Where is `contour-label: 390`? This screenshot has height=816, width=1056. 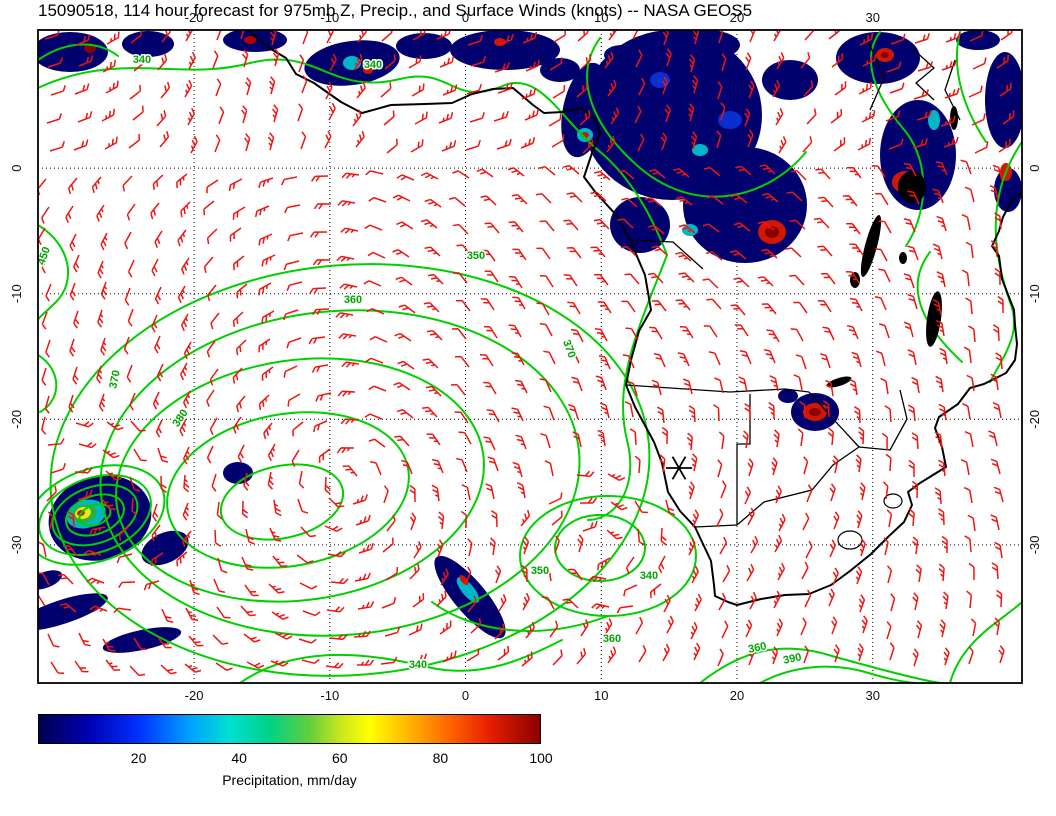
contour-label: 390 is located at coordinates (792, 659).